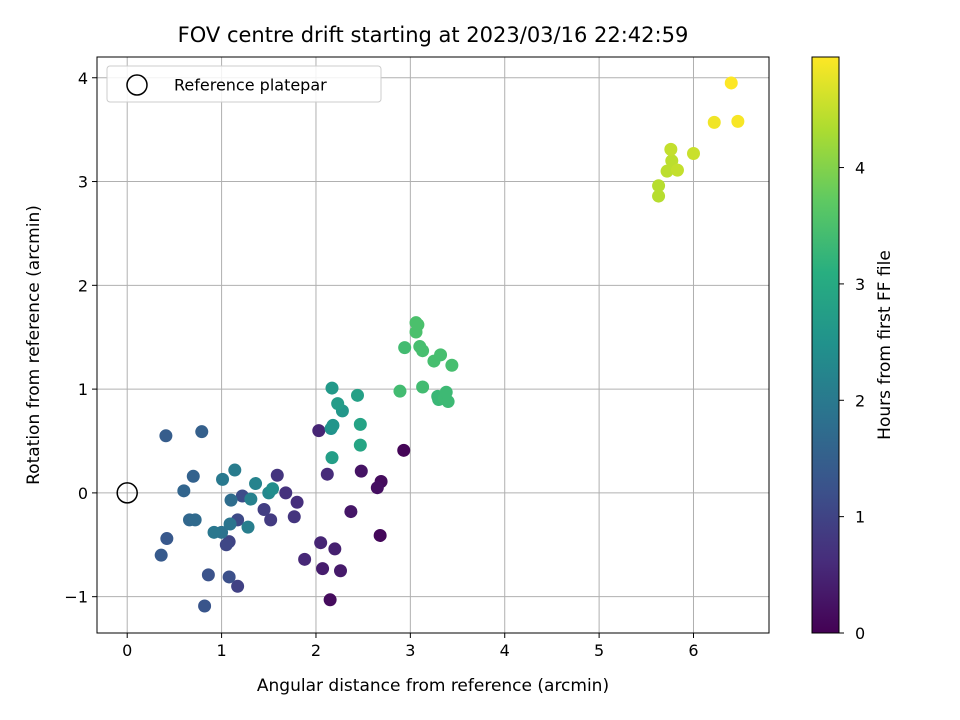 The image size is (960, 720). I want to click on colorbar-label: Hours from first FF file, so click(885, 345).